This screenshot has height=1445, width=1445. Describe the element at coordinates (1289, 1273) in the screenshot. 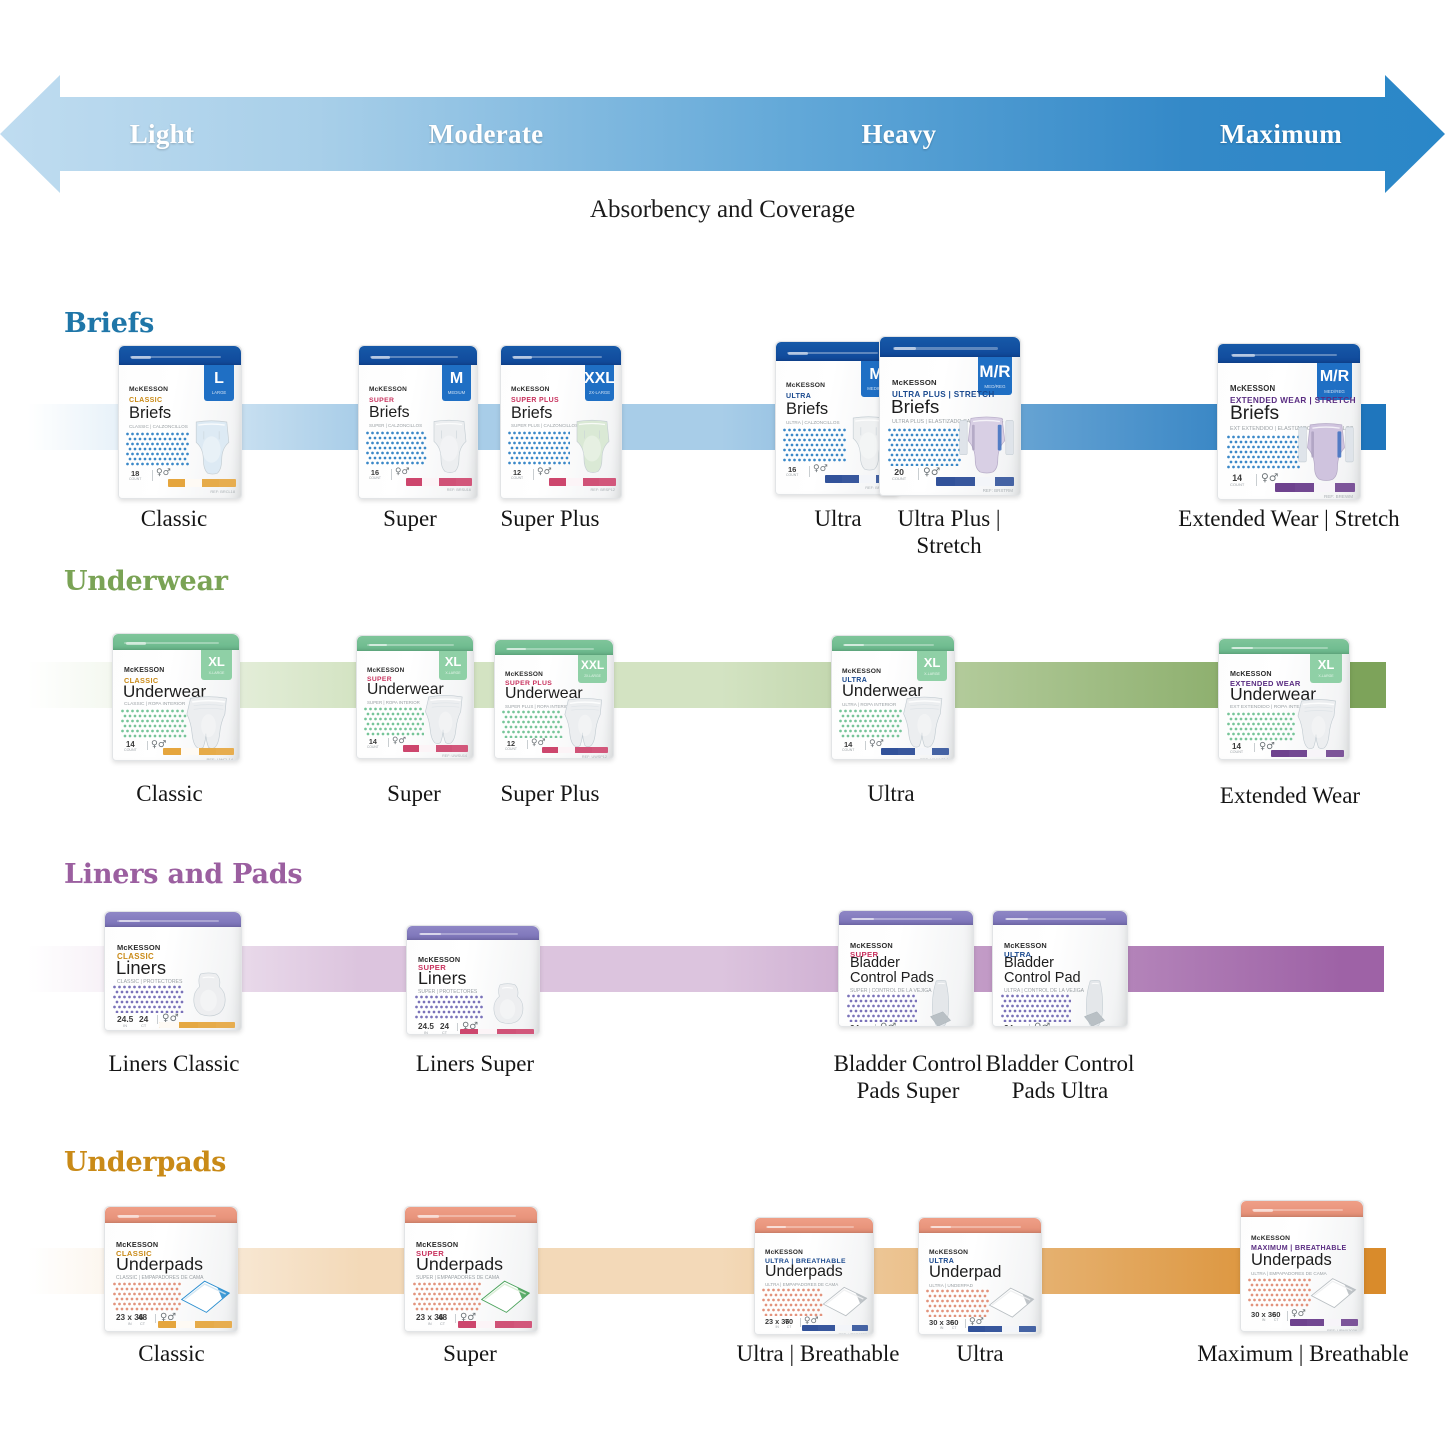

I see `product-subtitle: ULTRA | EMPAPADORES DE CAMA` at that location.